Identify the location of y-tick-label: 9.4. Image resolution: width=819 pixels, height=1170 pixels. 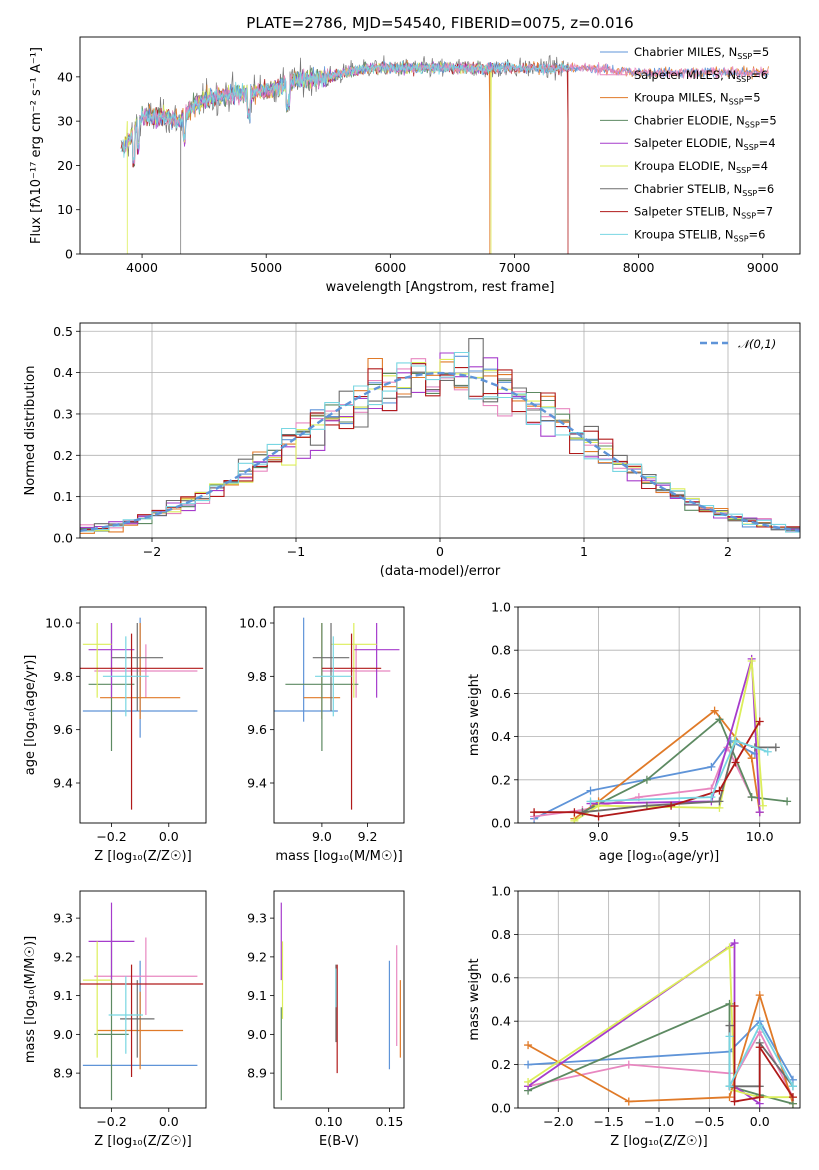
(63, 783).